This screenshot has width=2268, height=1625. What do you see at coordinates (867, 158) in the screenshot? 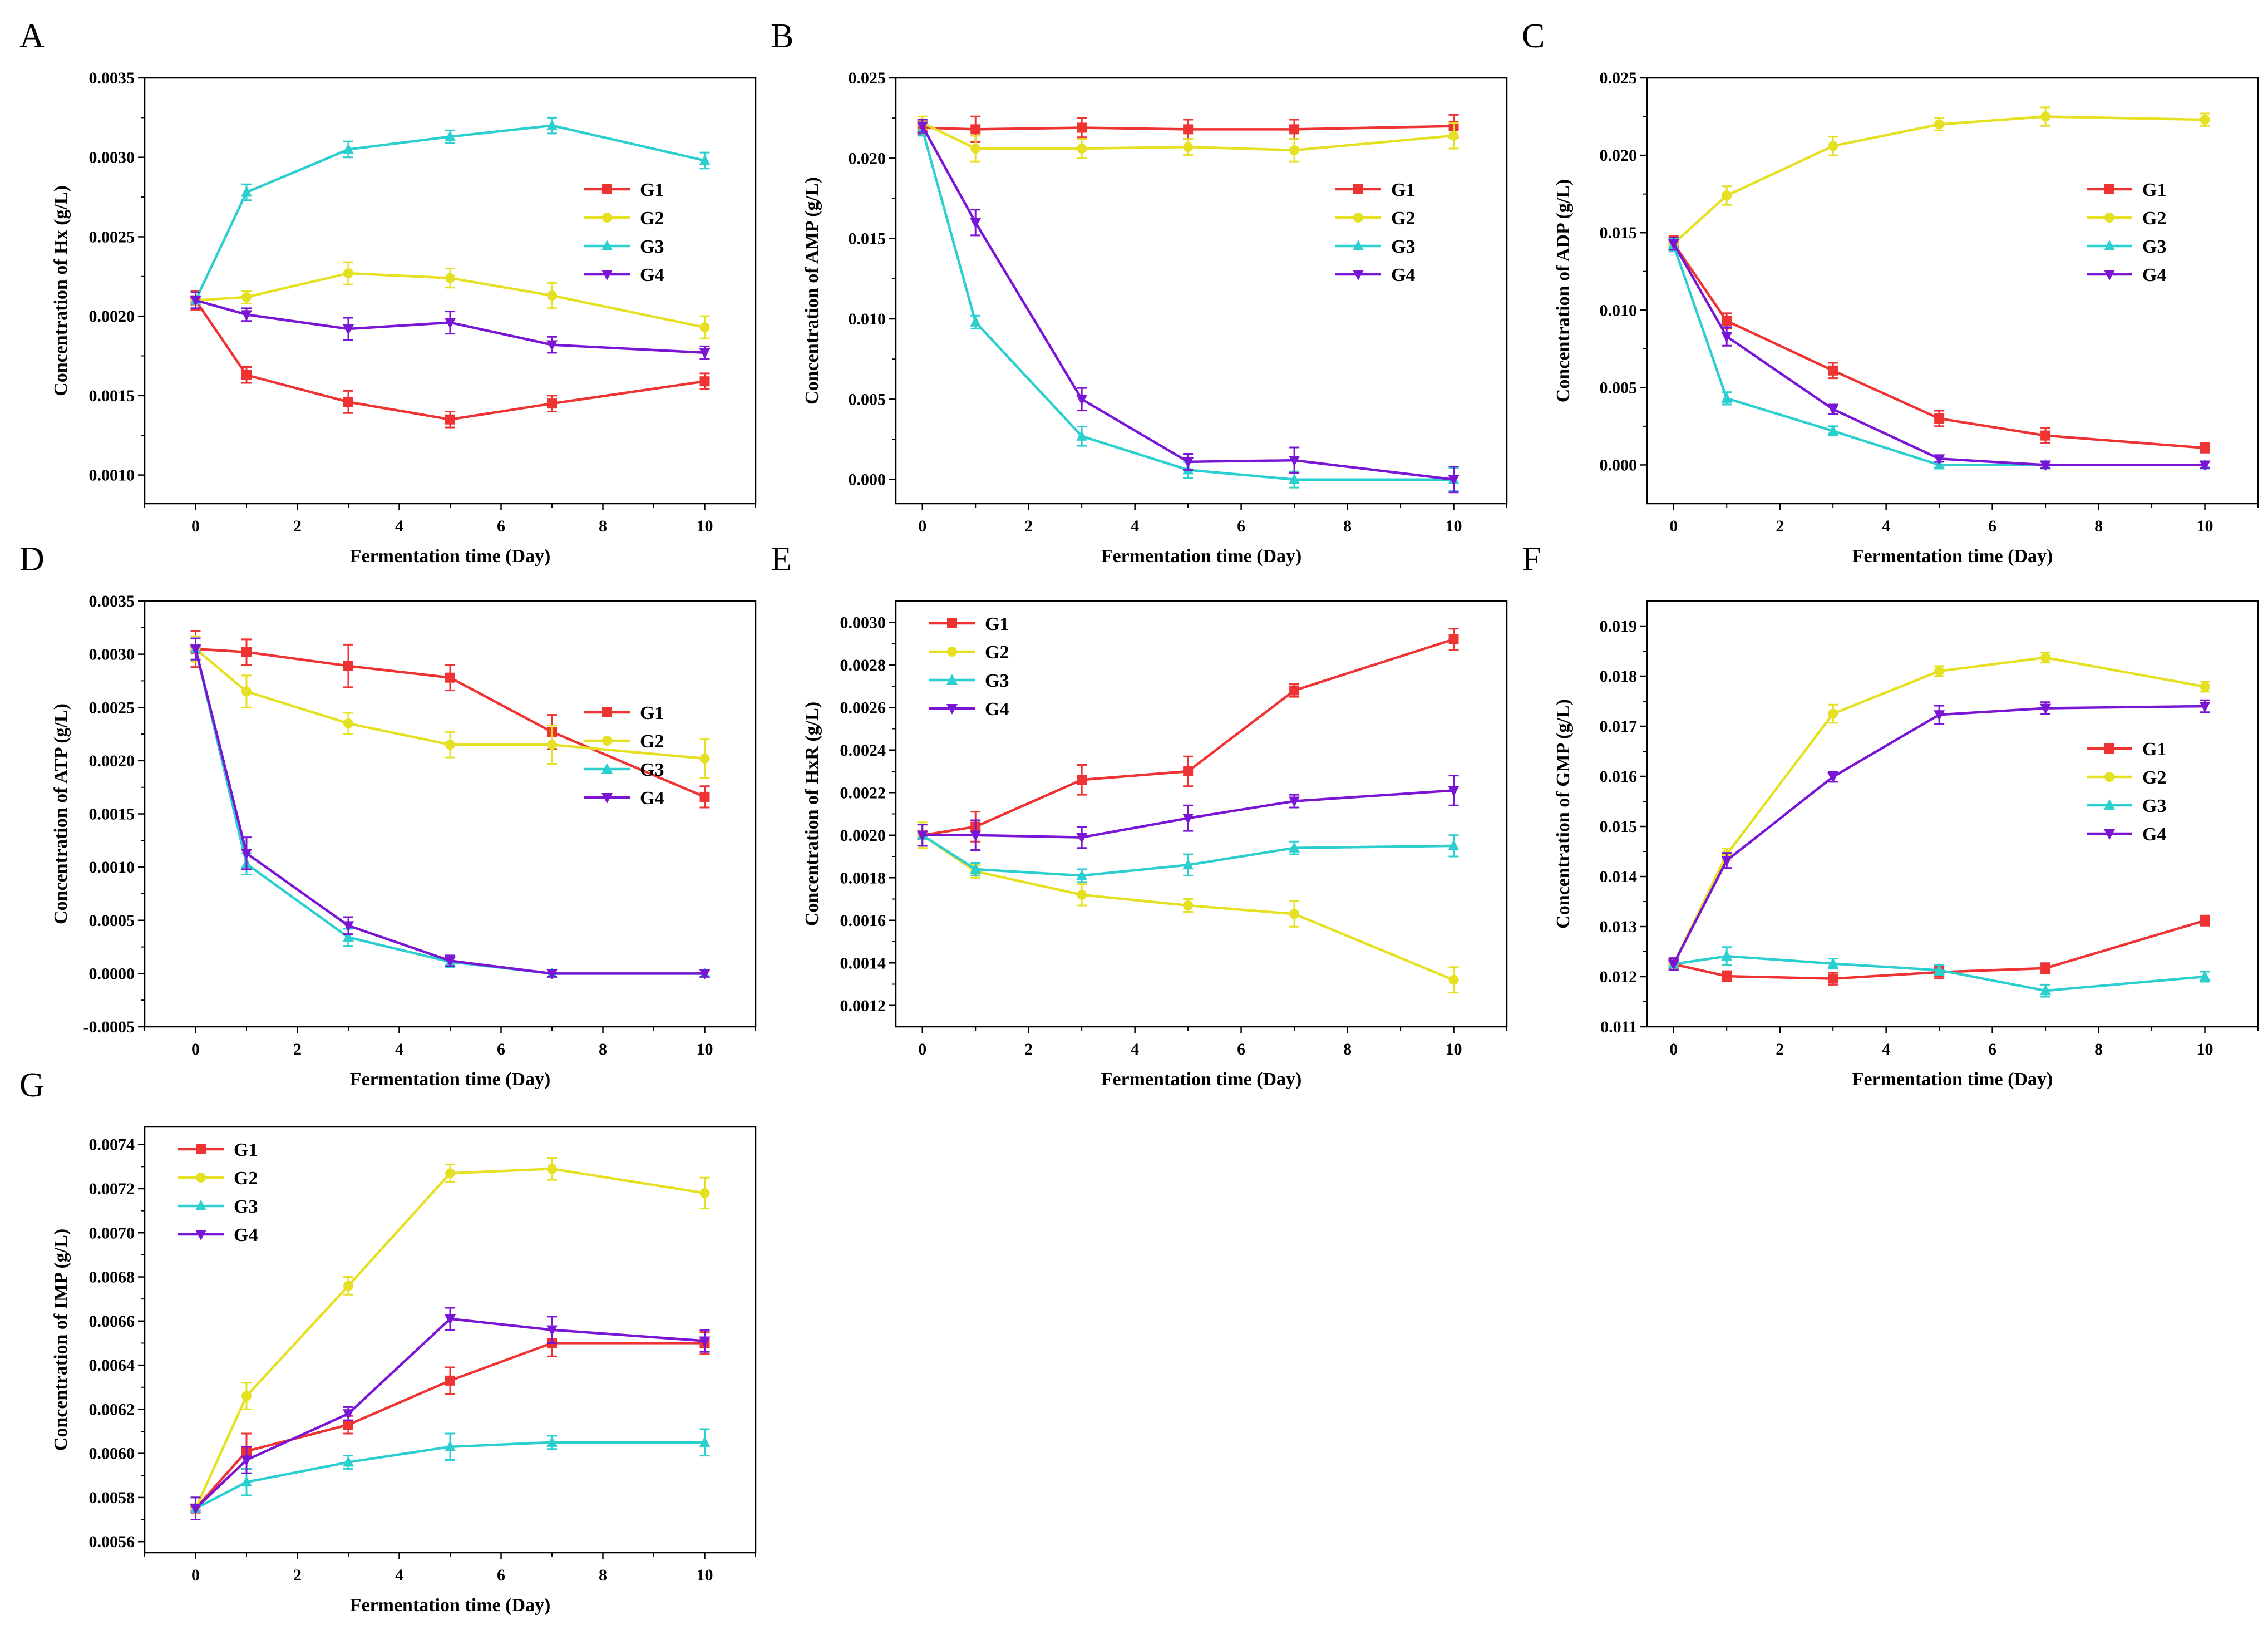
I see `y-tick-label: 0.020` at bounding box center [867, 158].